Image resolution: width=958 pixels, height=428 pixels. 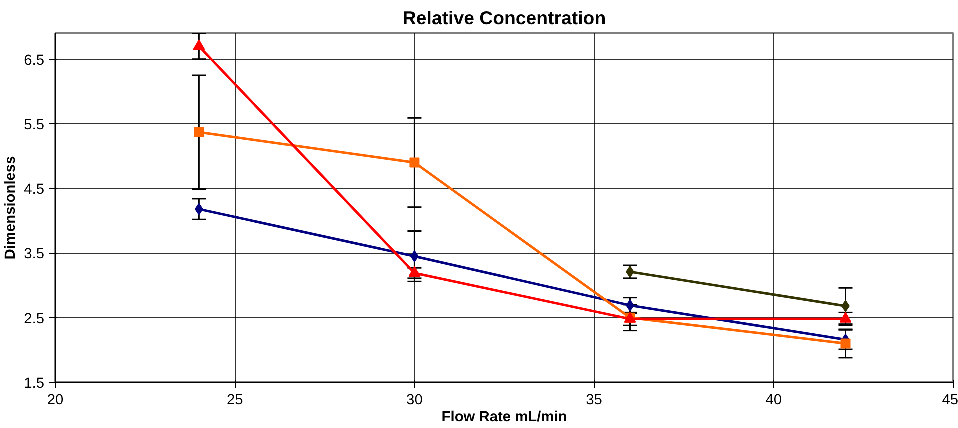 What do you see at coordinates (34, 190) in the screenshot?
I see `y-tick-label: 4.5` at bounding box center [34, 190].